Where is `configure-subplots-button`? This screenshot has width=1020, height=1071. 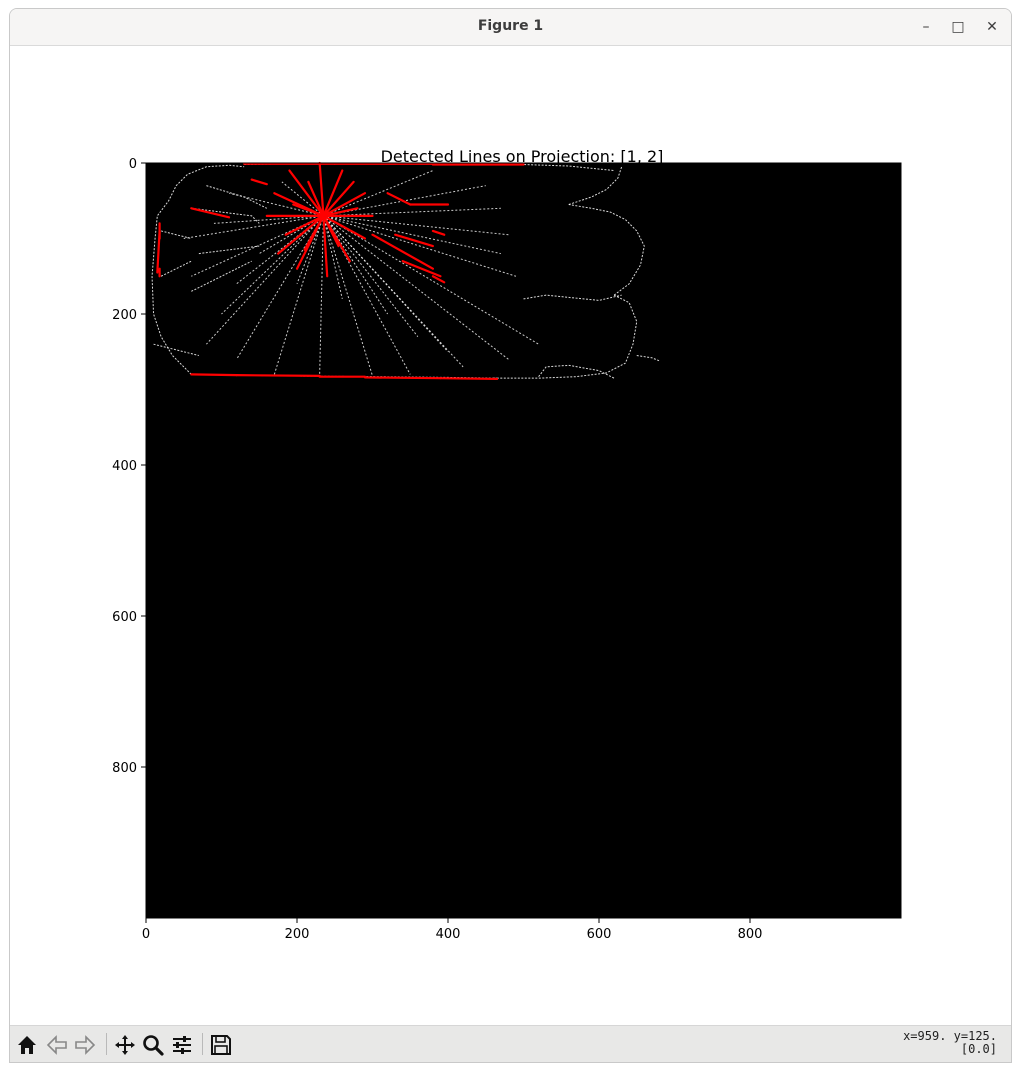
configure-subplots-button is located at coordinates (182, 1045).